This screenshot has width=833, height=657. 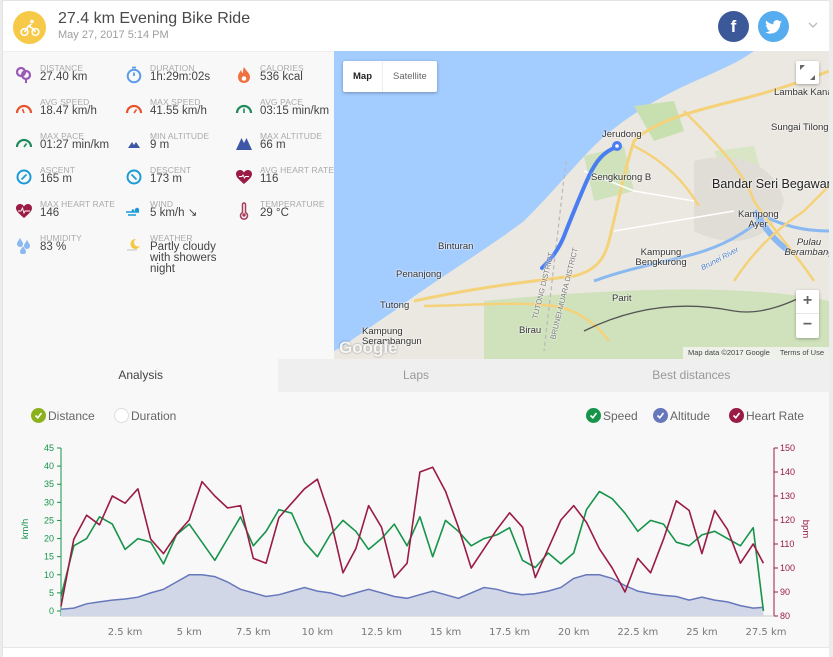 I want to click on mountain-small-icon, so click(x=134, y=145).